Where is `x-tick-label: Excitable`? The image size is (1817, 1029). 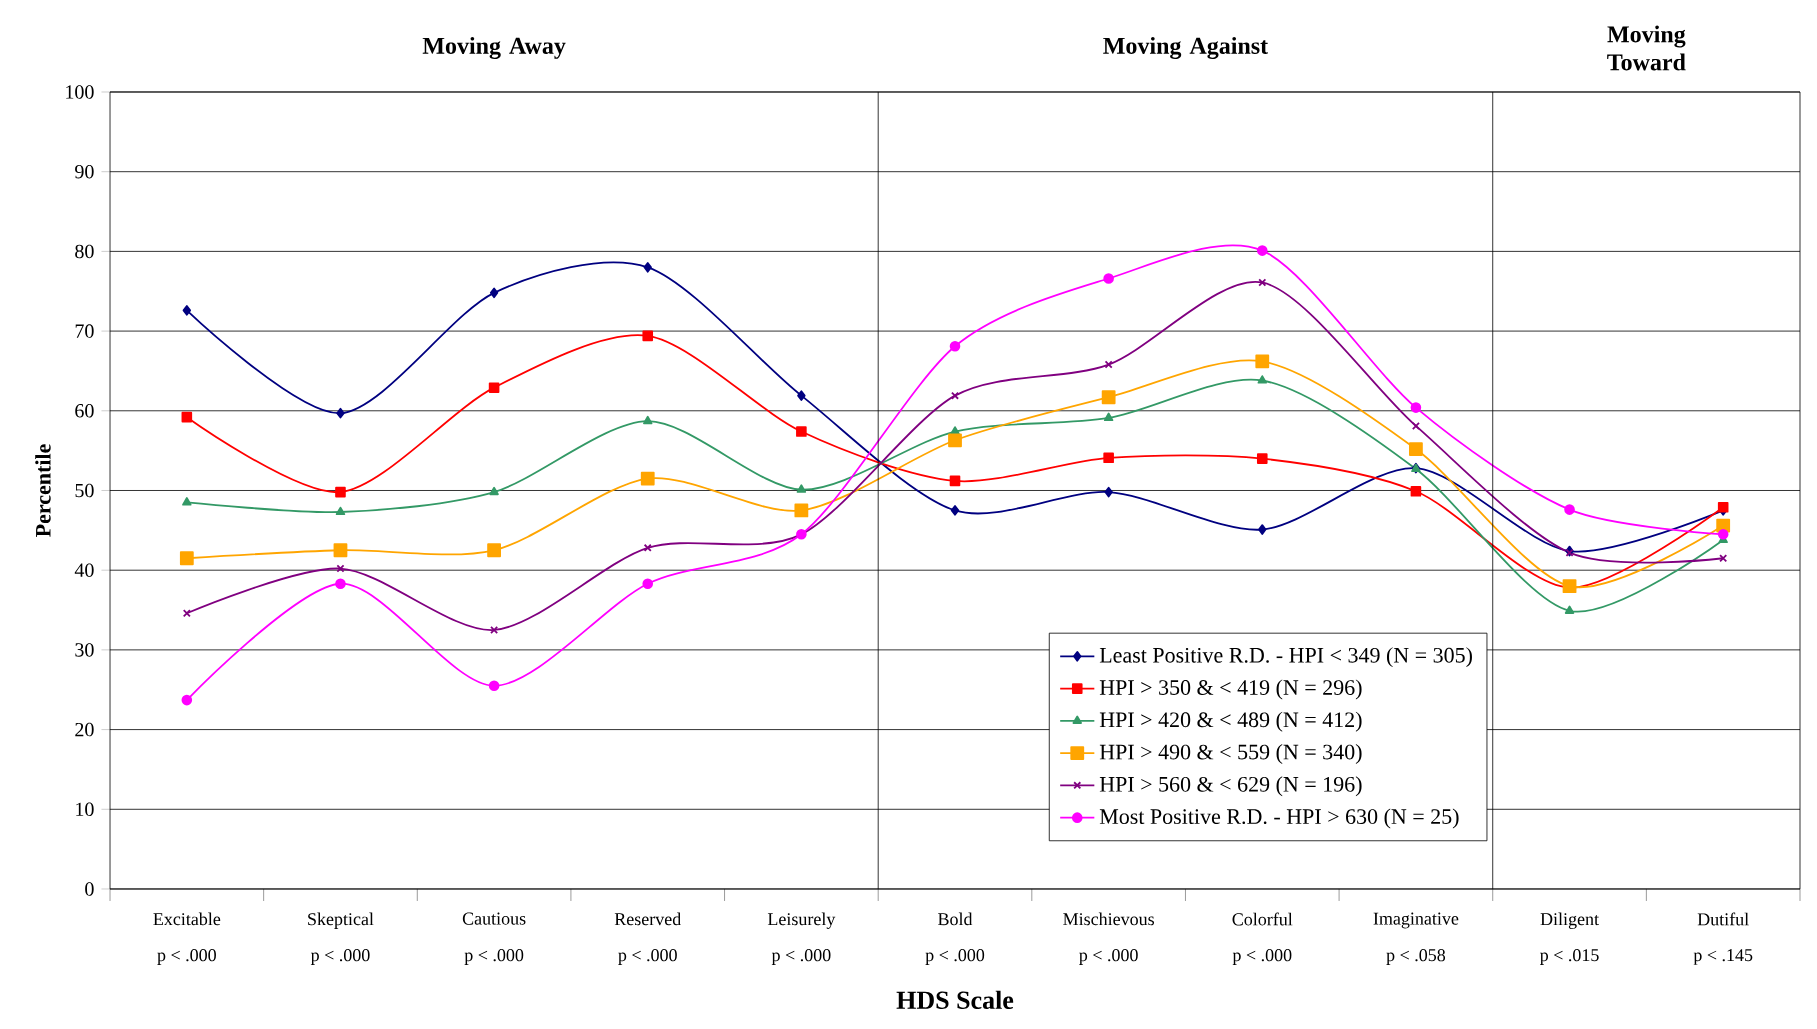
x-tick-label: Excitable is located at coordinates (187, 919).